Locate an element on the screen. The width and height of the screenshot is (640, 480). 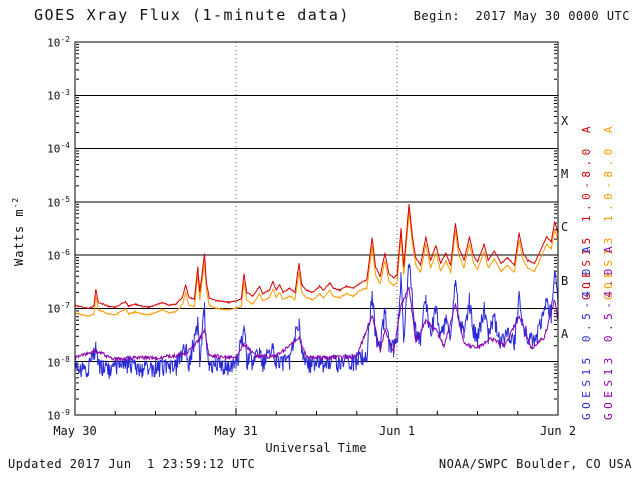
flare-class-a: A is located at coordinates (565, 334).